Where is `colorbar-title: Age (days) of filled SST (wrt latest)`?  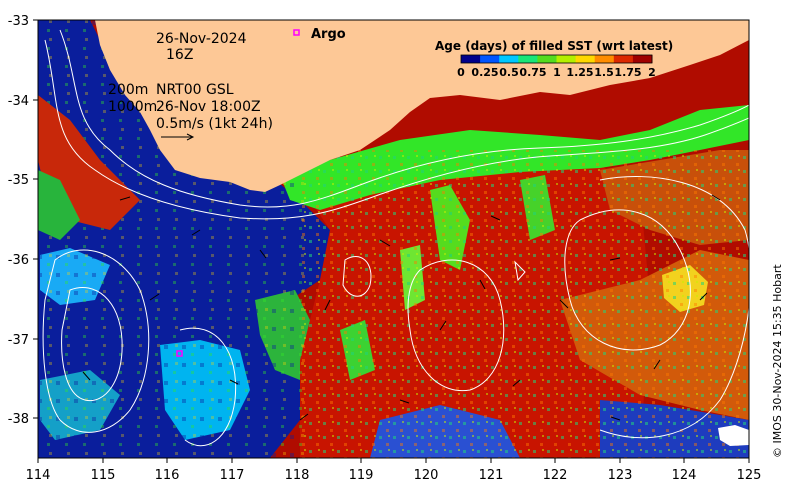 colorbar-title: Age (days) of filled SST (wrt latest) is located at coordinates (554, 46).